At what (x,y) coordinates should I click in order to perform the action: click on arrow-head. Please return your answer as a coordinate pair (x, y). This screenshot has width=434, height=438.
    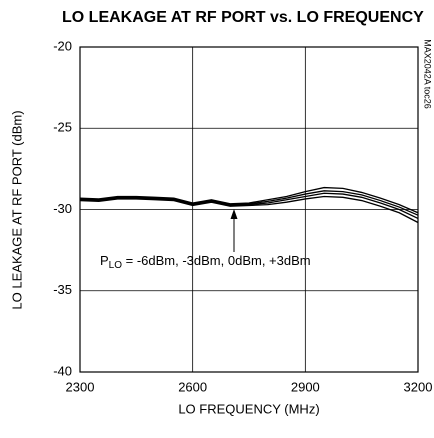
    Looking at the image, I should click on (234, 214).